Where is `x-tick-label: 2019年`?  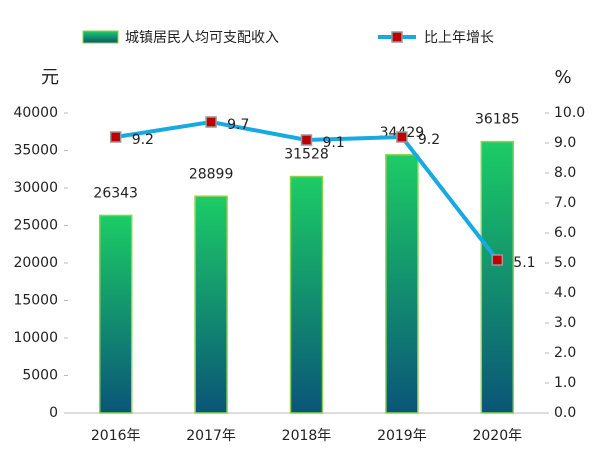
x-tick-label: 2019年 is located at coordinates (402, 436).